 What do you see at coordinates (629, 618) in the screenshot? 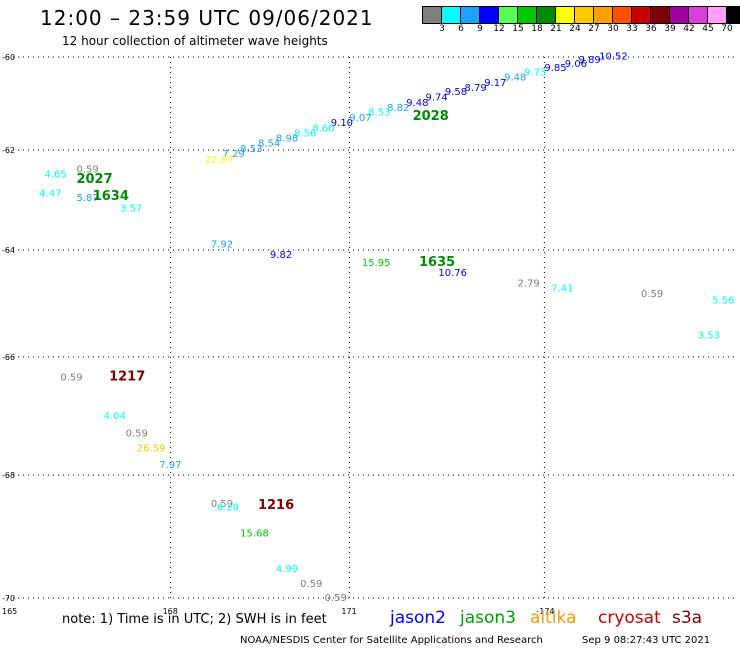
I see `legend-cryosat: cryosat` at bounding box center [629, 618].